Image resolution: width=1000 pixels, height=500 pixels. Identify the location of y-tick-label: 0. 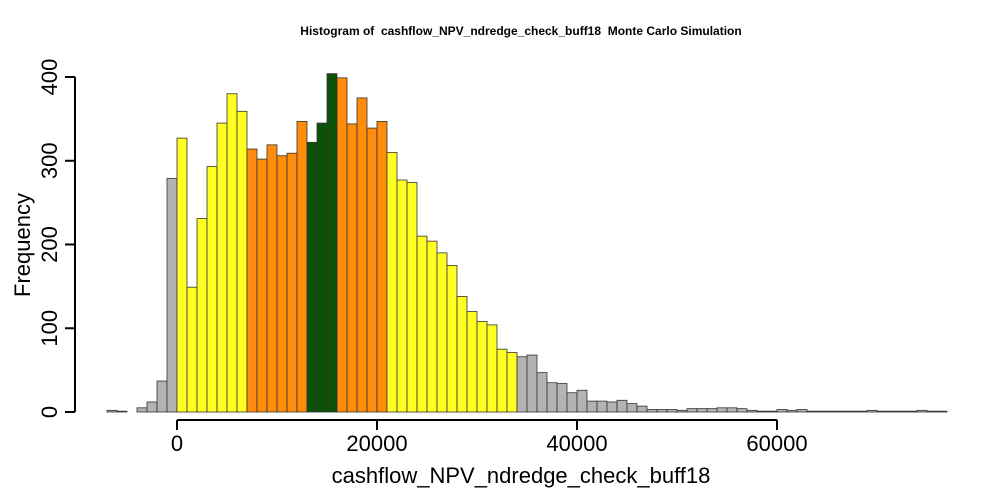
(49, 412).